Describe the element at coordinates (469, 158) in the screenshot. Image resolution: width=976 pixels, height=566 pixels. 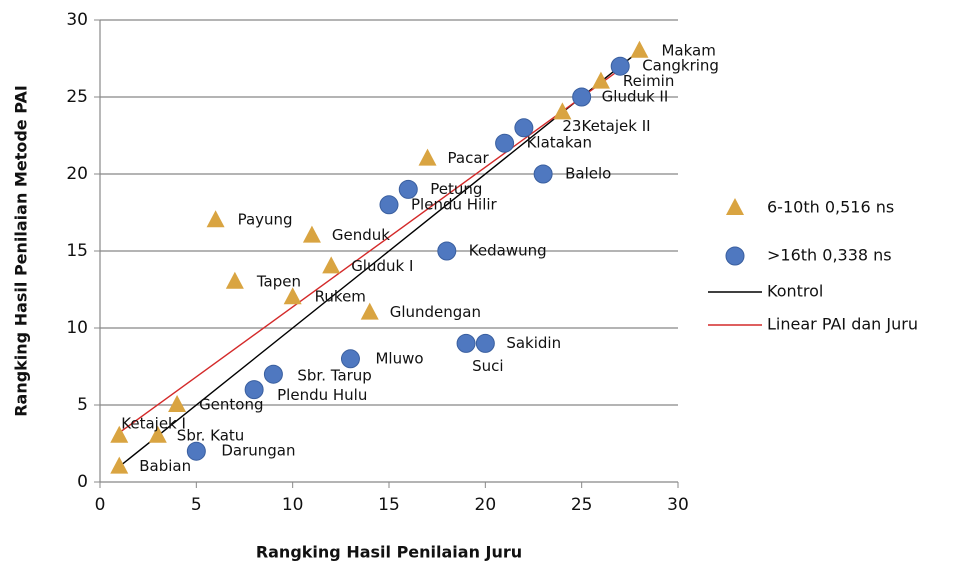
I see `point-label: Pacar` at that location.